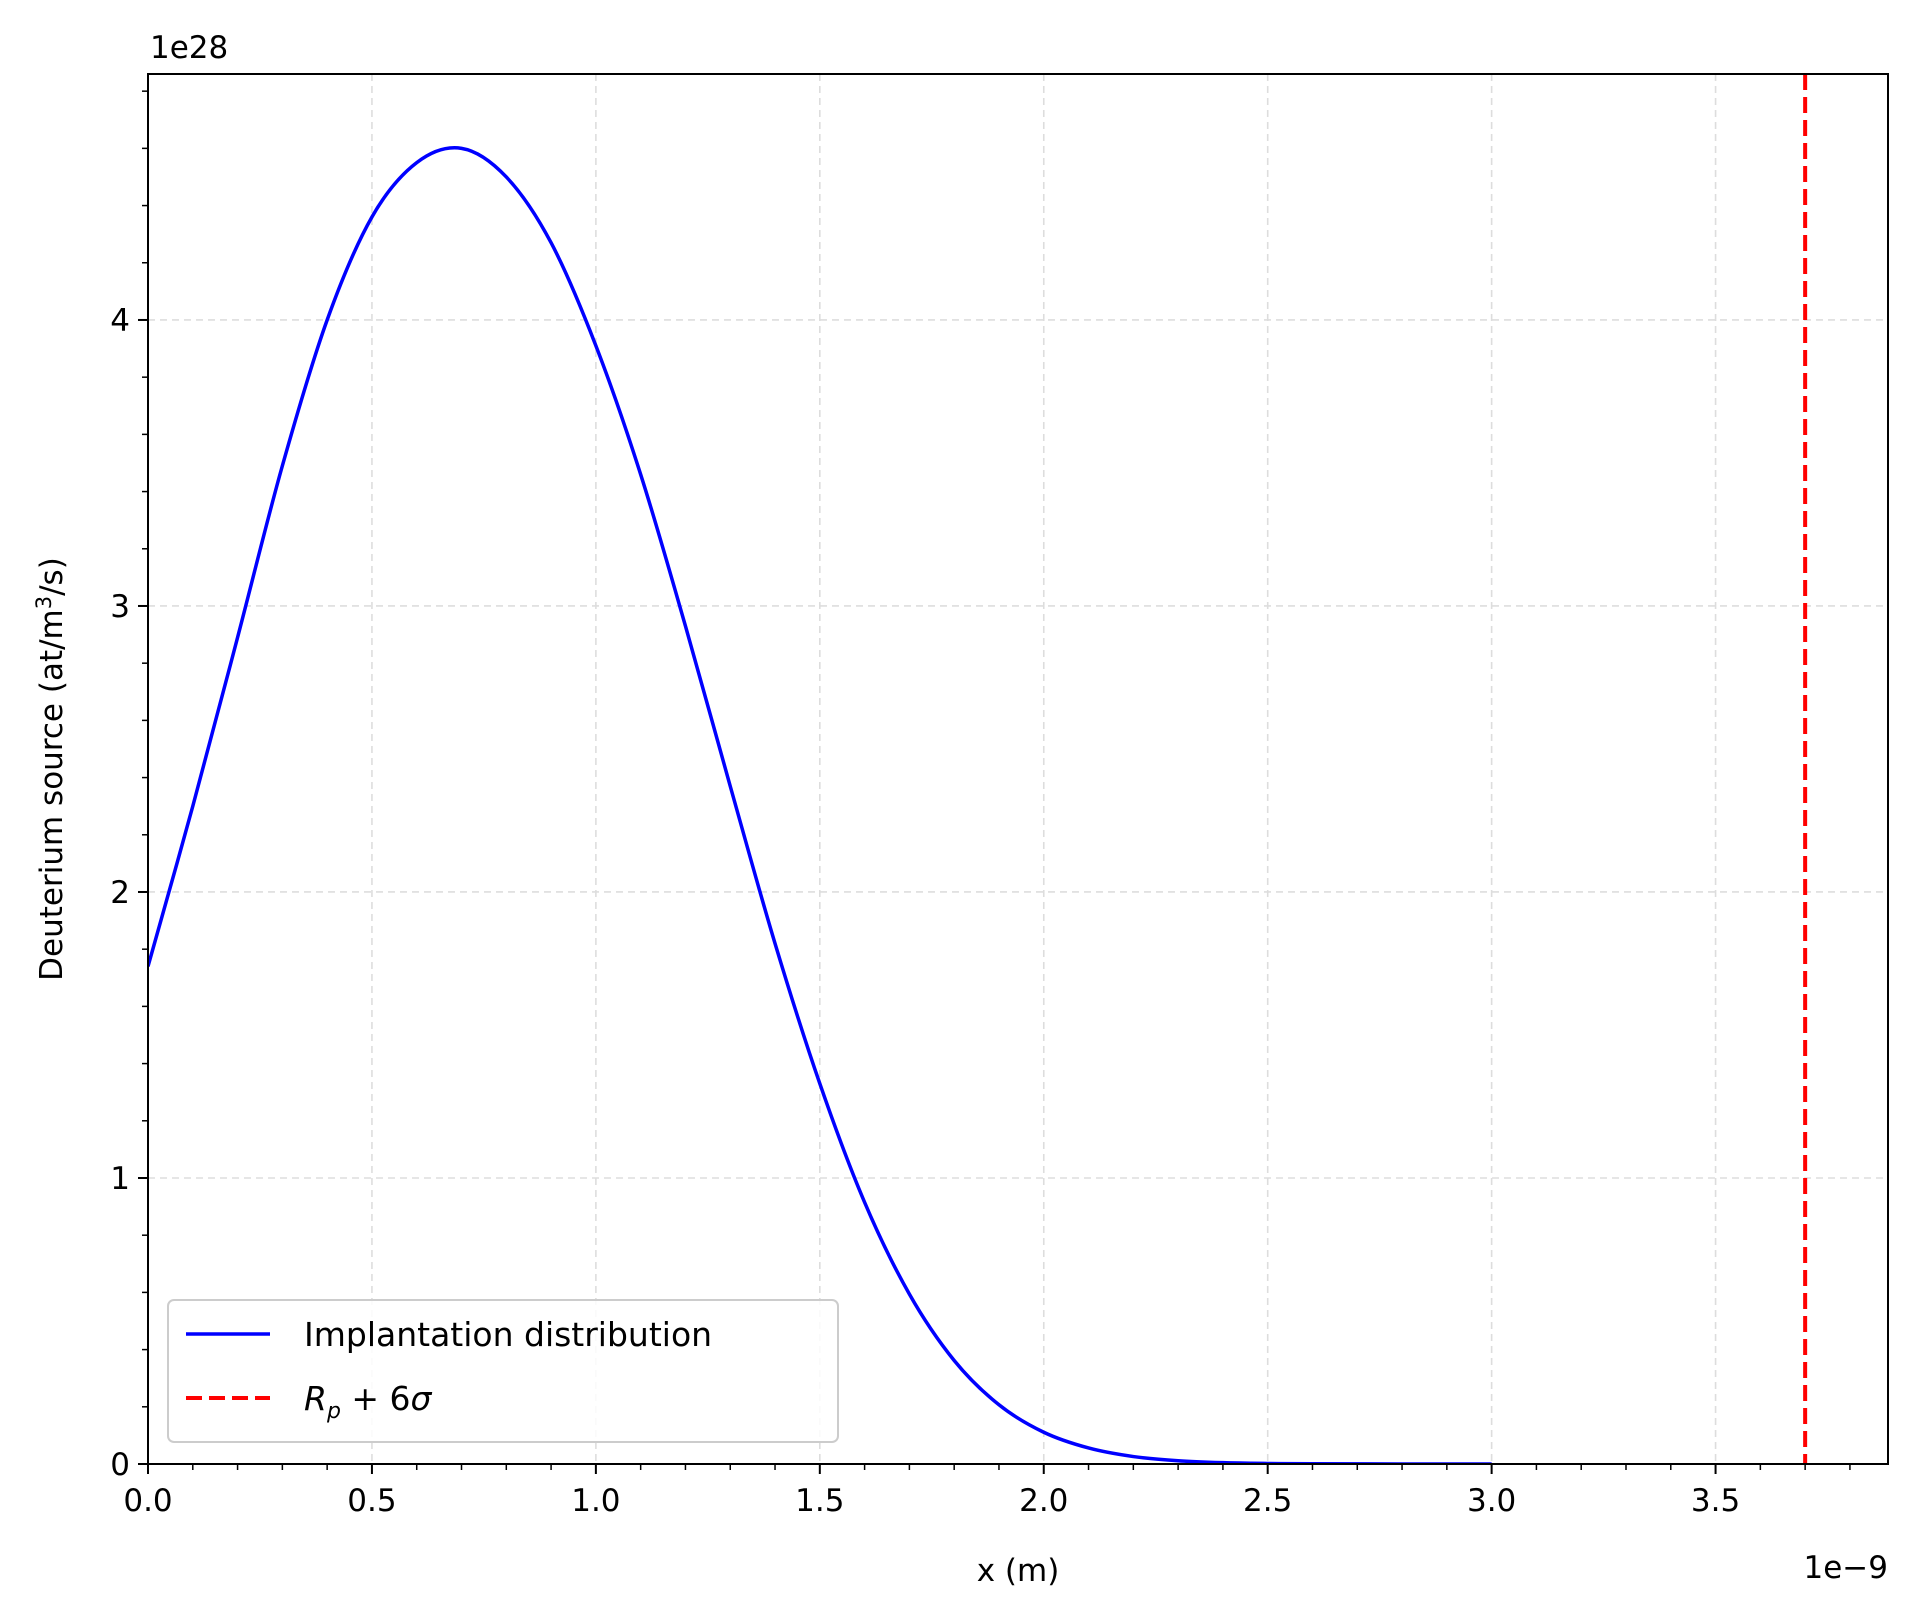  I want to click on y-tick-label: 3, so click(120, 607).